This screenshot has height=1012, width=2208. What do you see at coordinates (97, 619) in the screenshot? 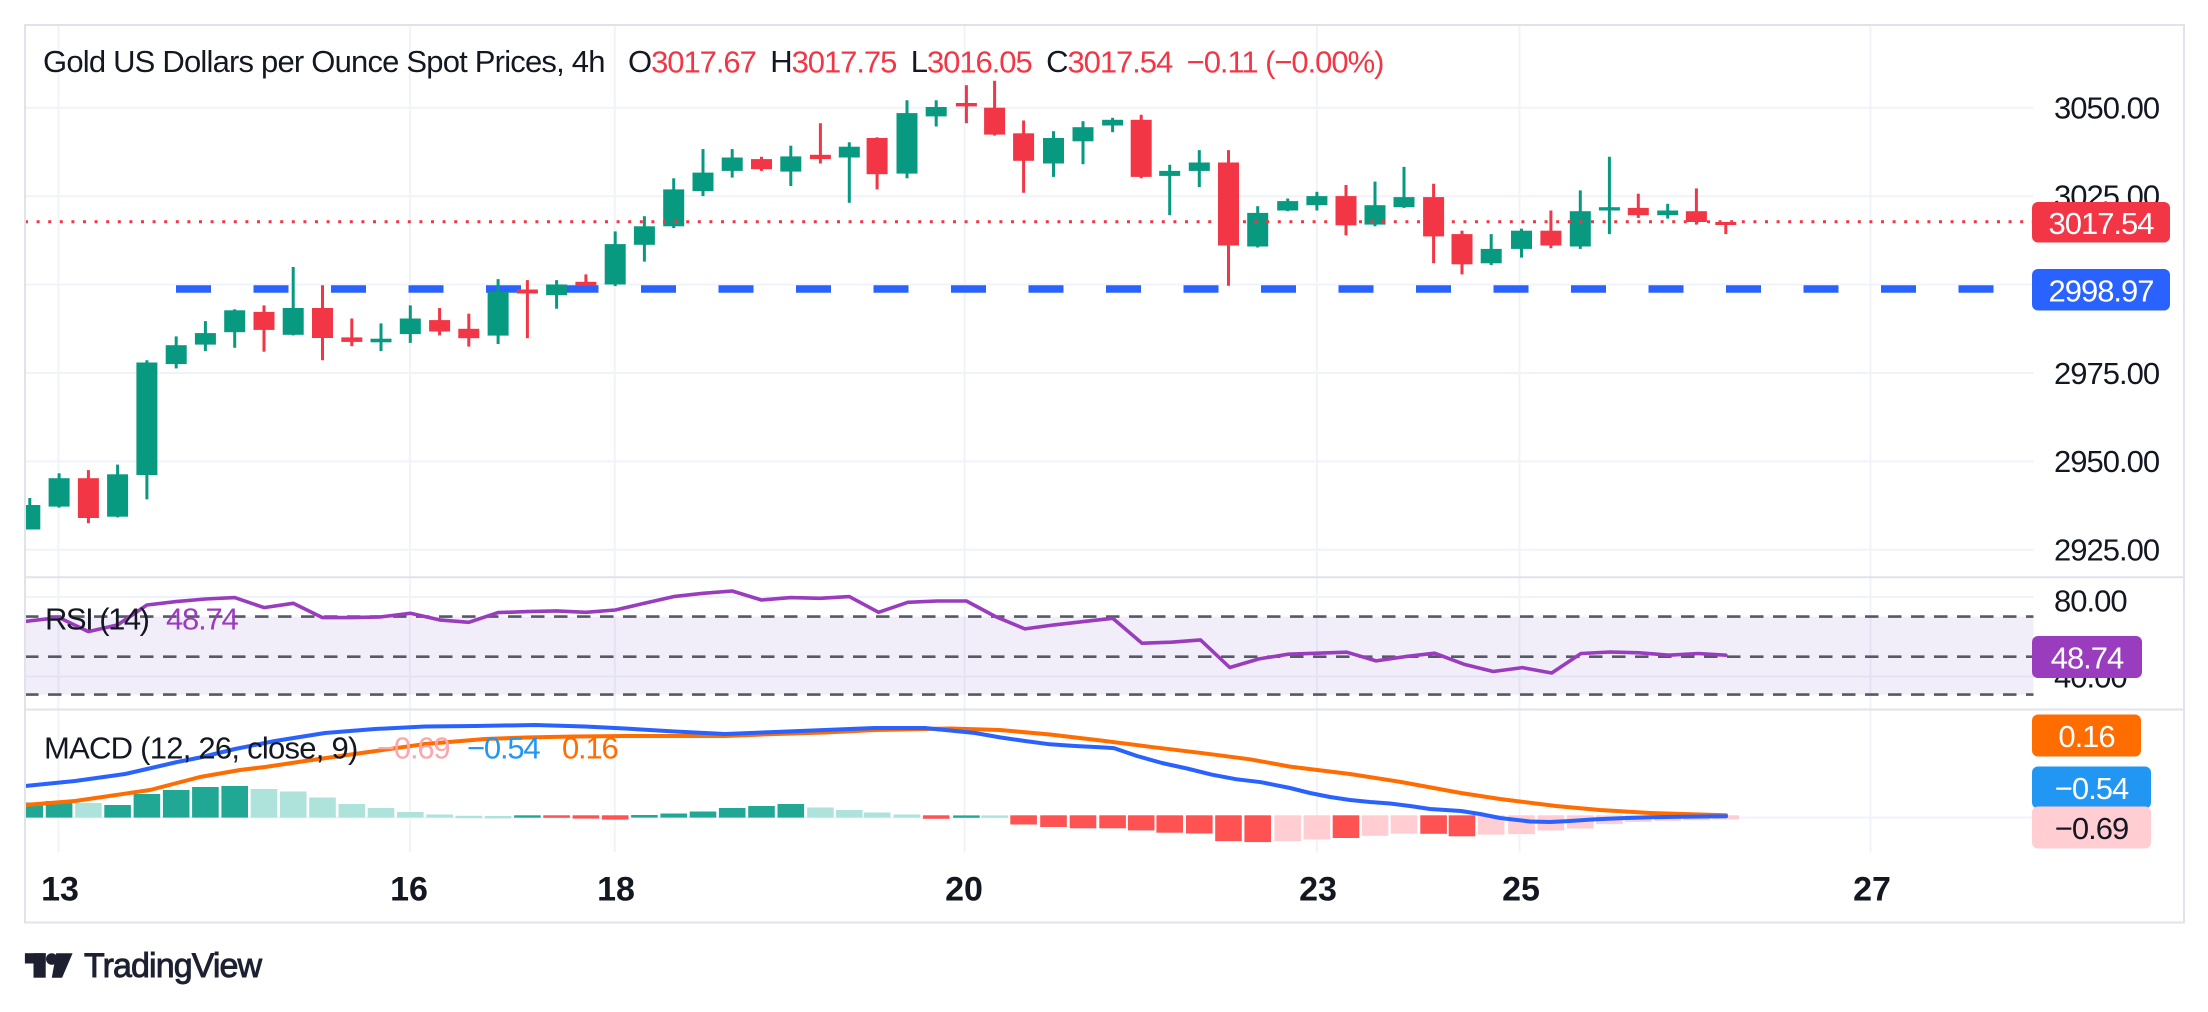
I see `svg-text: RSI (14)` at bounding box center [97, 619].